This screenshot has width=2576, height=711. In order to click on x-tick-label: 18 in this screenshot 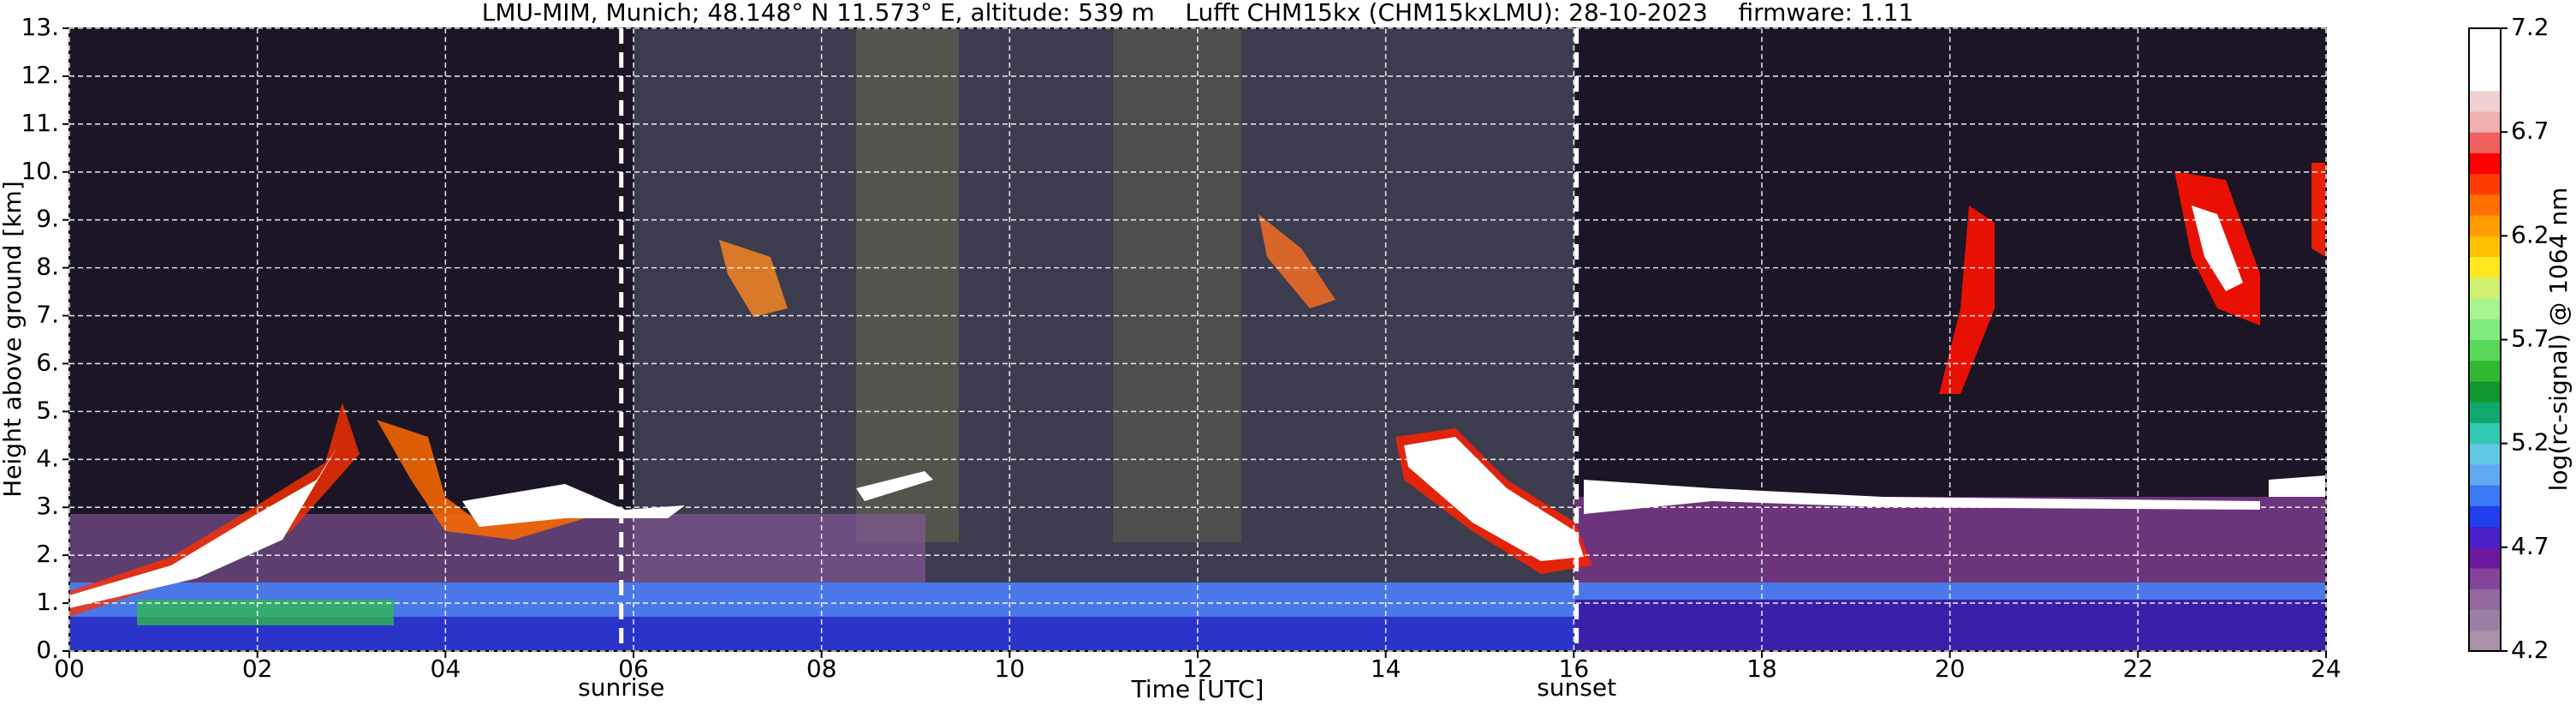, I will do `click(1762, 669)`.